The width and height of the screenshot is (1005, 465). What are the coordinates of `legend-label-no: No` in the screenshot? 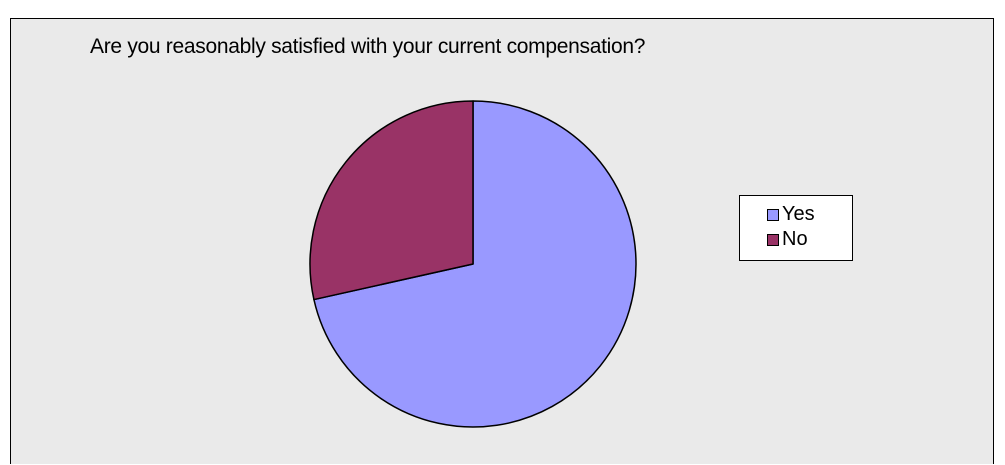 It's located at (795, 239).